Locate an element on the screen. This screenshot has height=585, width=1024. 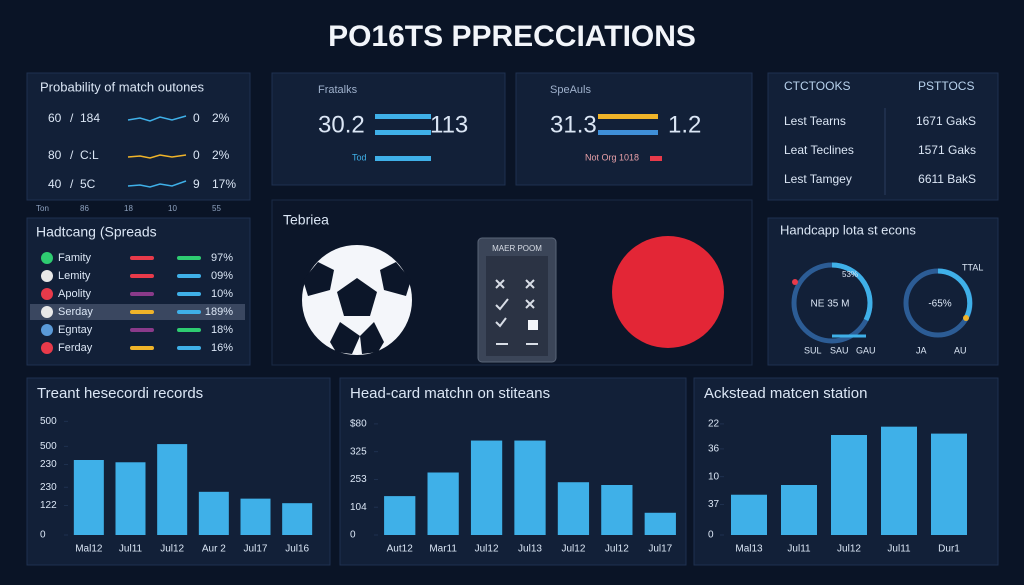
spread-value: 16% is located at coordinates (222, 348).